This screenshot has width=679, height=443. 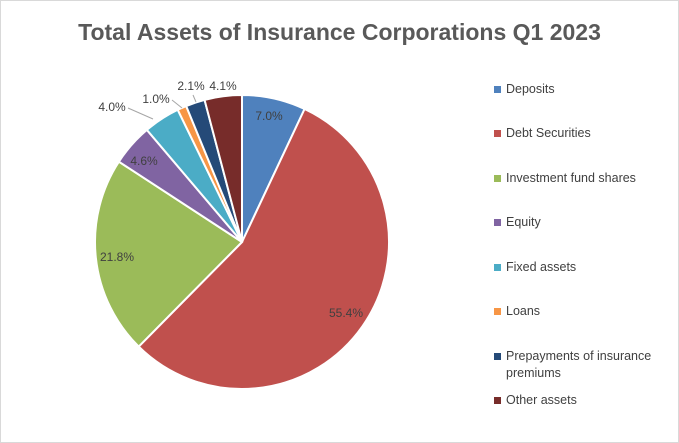 What do you see at coordinates (585, 222) in the screenshot?
I see `legend-entry: Equity` at bounding box center [585, 222].